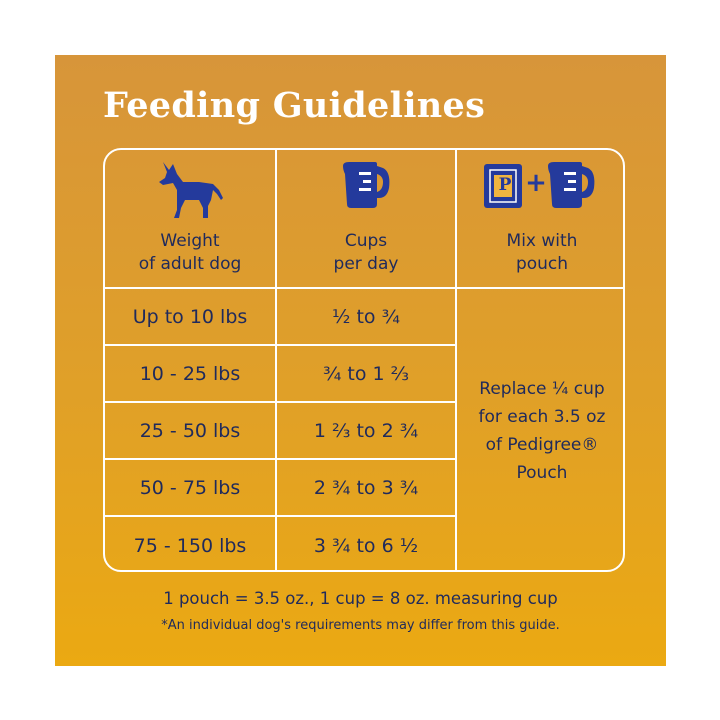 Image resolution: width=720 pixels, height=720 pixels. I want to click on pouch-plus-cup-icon: P +, so click(542, 186).